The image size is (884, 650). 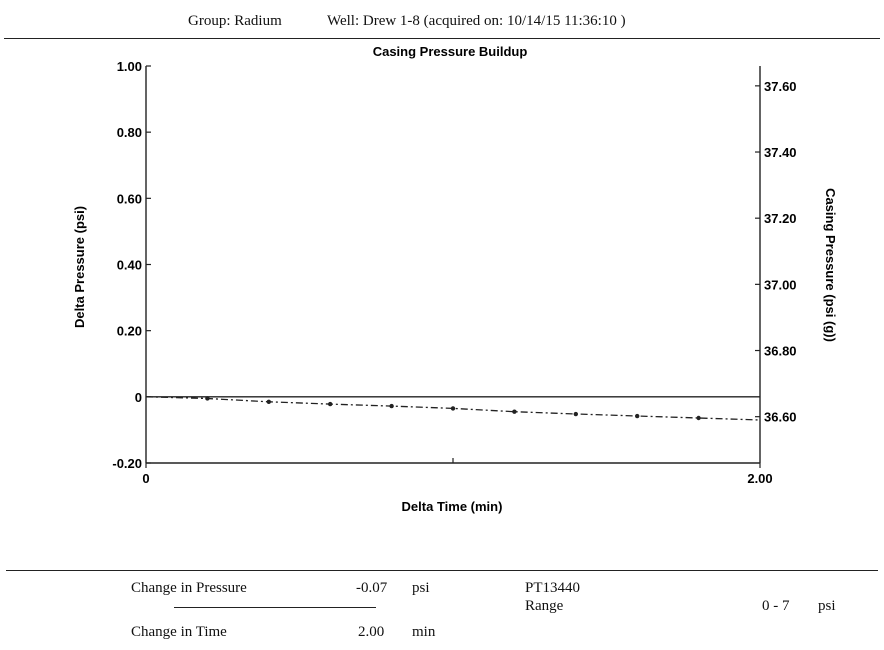 What do you see at coordinates (830, 265) in the screenshot?
I see `y2-axis-label: Casing Pressure (psi (g))` at bounding box center [830, 265].